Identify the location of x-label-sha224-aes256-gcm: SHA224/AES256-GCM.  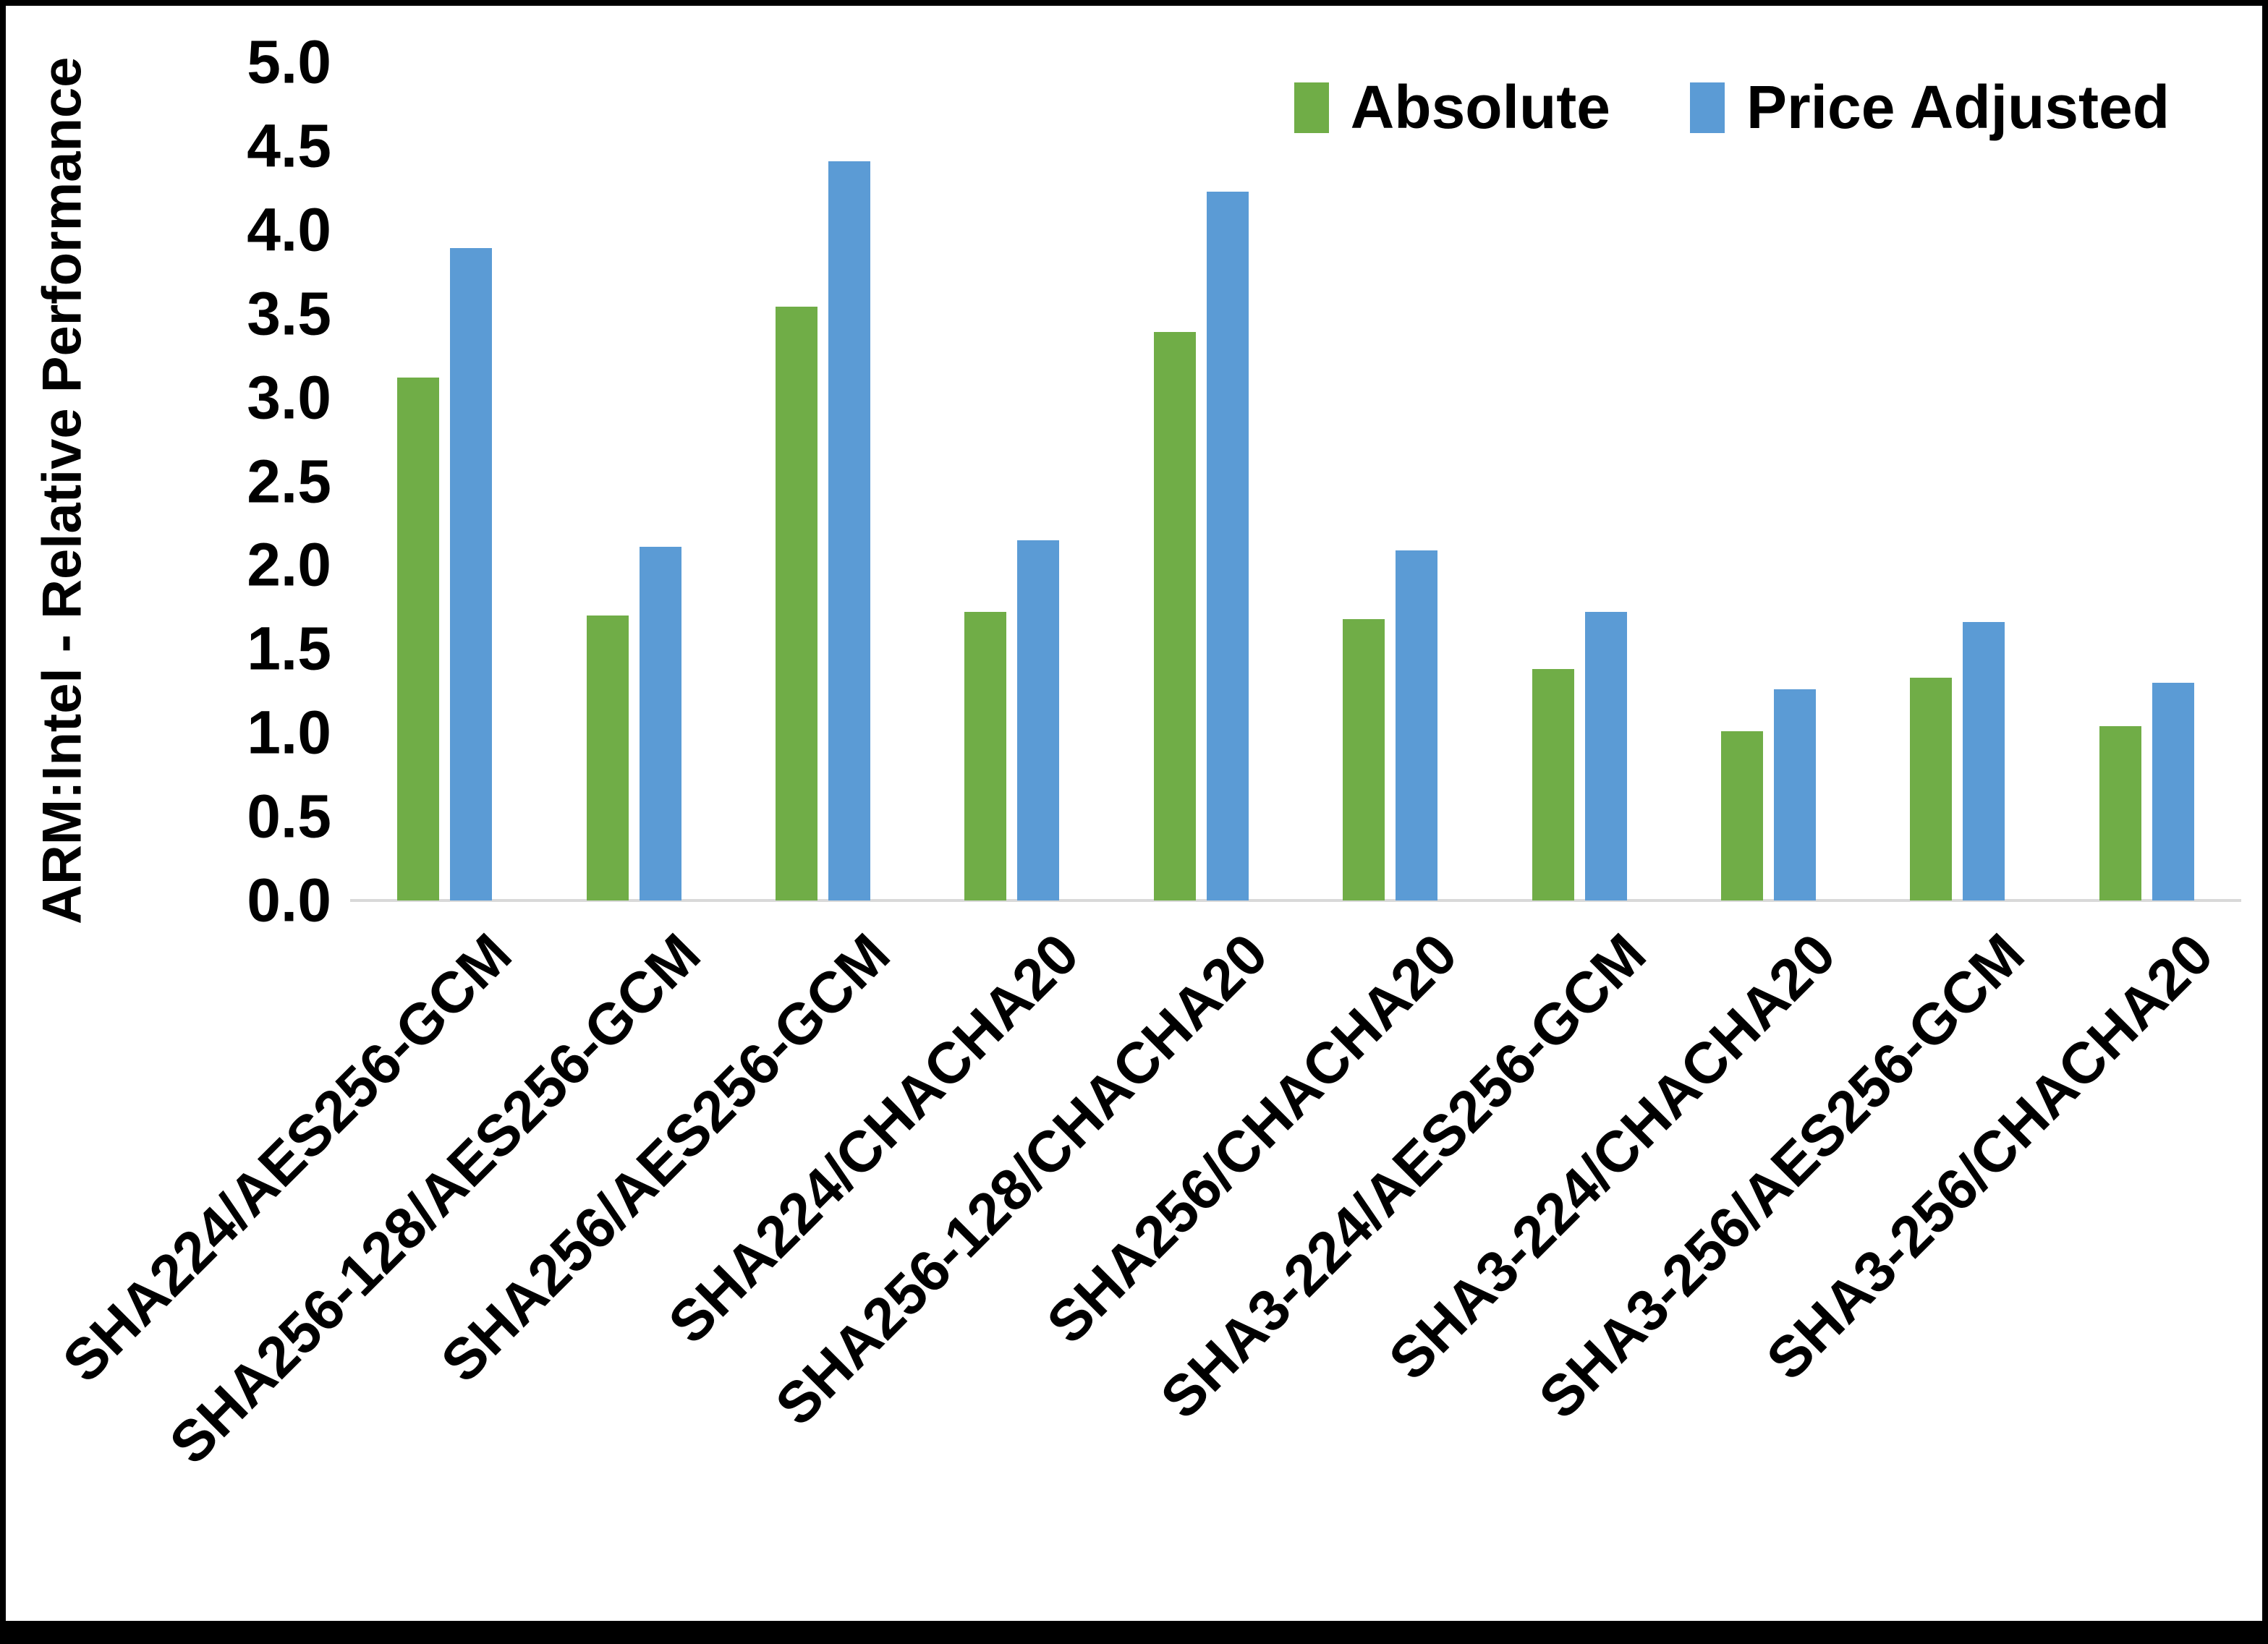
(287, 1157).